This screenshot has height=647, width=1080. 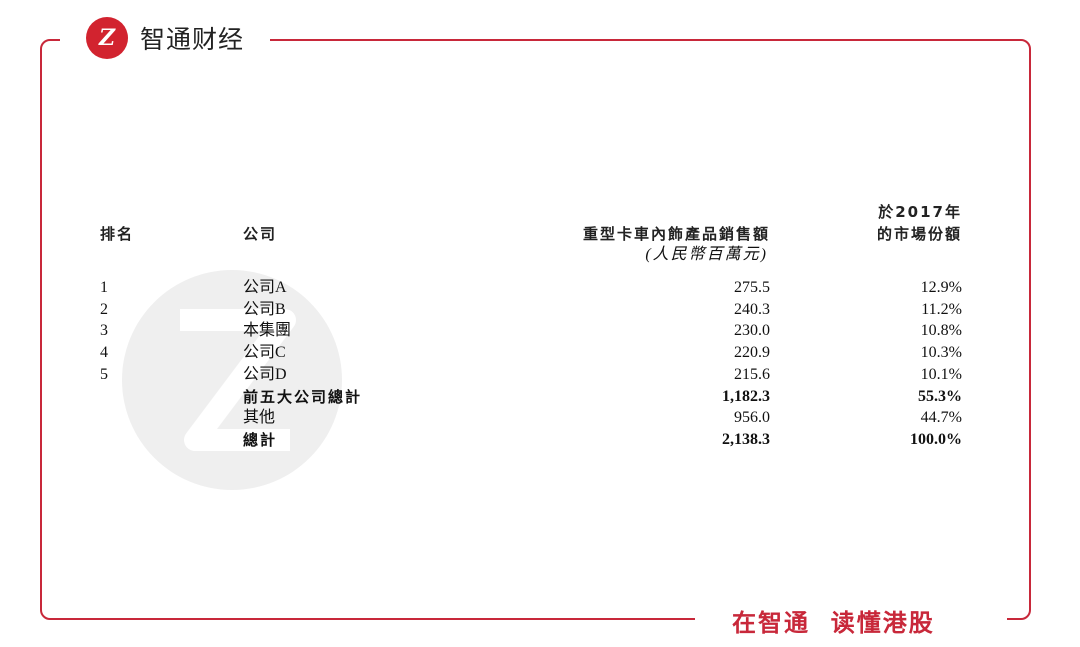 What do you see at coordinates (104, 309) in the screenshot?
I see `cell-rank: 2` at bounding box center [104, 309].